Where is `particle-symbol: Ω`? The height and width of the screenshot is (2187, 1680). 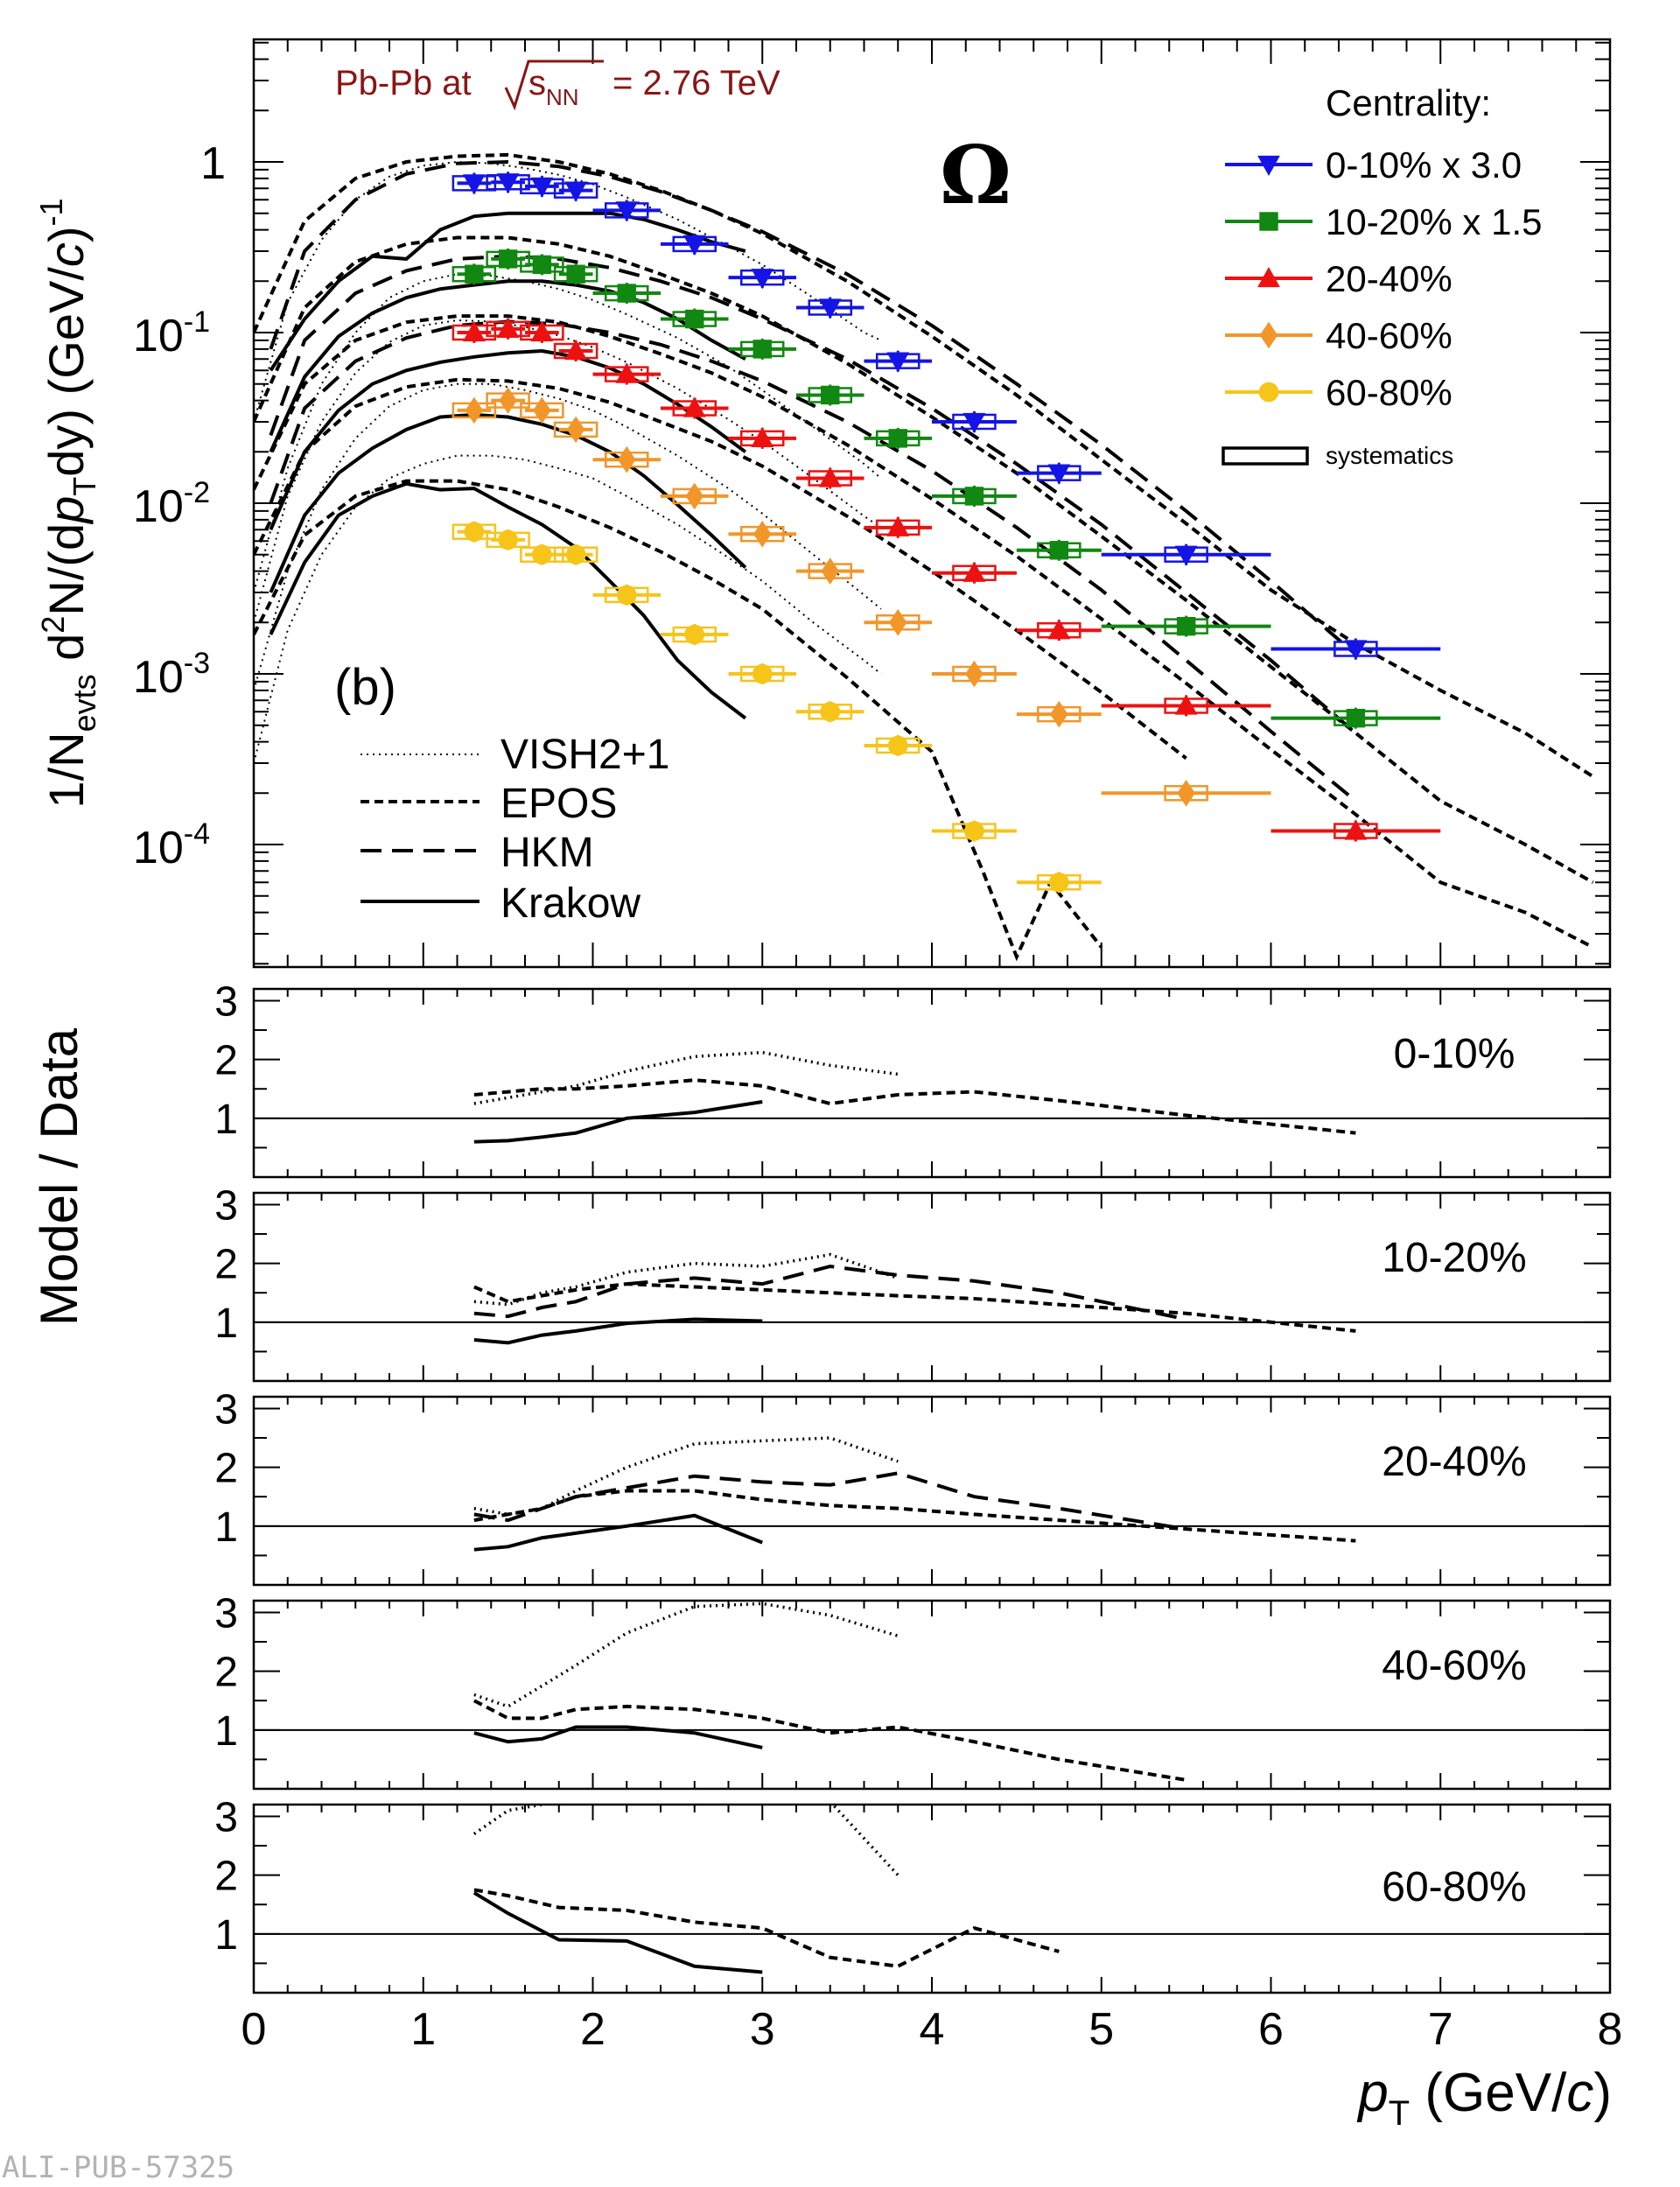 particle-symbol: Ω is located at coordinates (976, 175).